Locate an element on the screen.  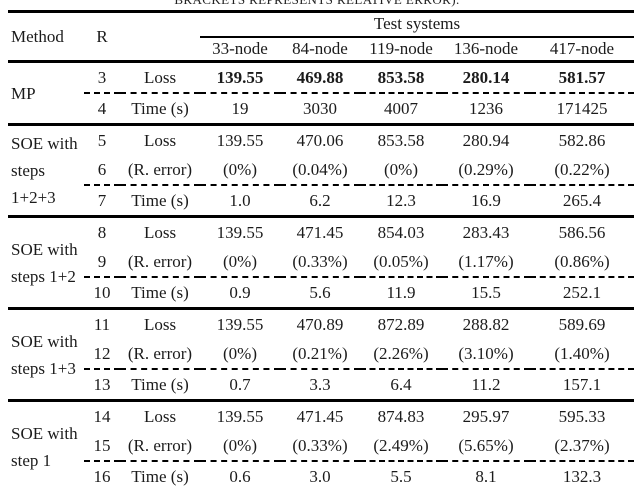
value-cell: 16.9 is located at coordinates (486, 201).